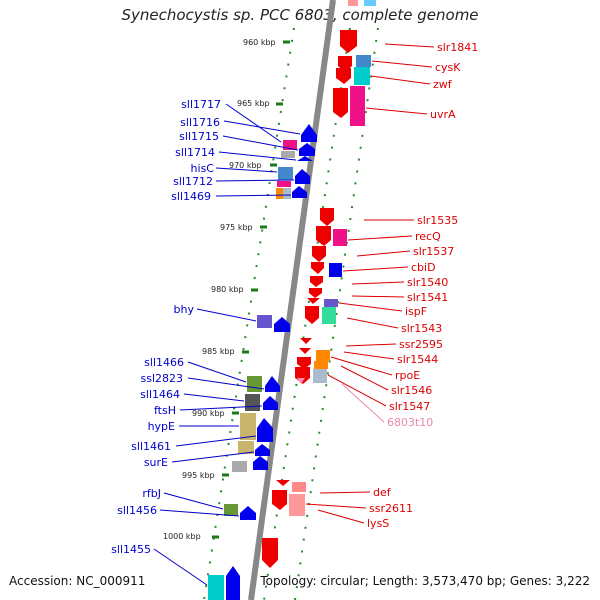 The width and height of the screenshot is (600, 600). Describe the element at coordinates (253, 195) in the screenshot. I see `connector-sll1469` at that location.